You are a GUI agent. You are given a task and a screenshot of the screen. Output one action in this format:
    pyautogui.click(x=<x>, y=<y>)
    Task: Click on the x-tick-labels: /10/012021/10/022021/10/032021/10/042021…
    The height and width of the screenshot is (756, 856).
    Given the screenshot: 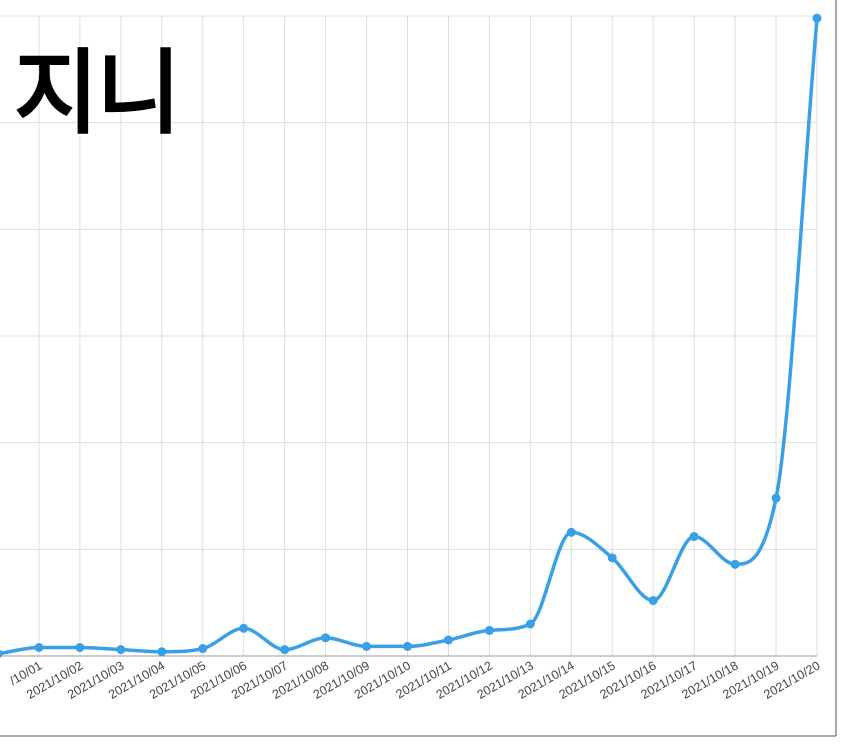 What is the action you would take?
    pyautogui.click(x=414, y=679)
    